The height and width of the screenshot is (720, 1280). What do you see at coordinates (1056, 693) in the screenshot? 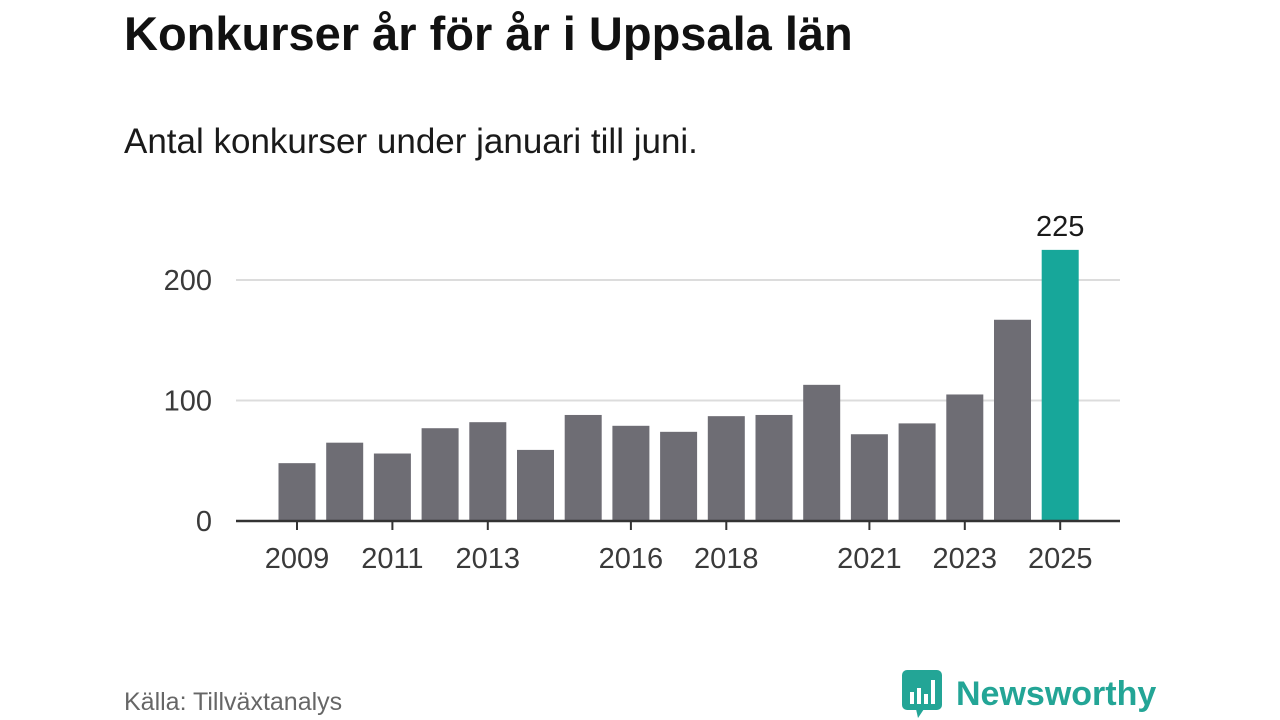
I see `brand-name: Newsworthy` at bounding box center [1056, 693].